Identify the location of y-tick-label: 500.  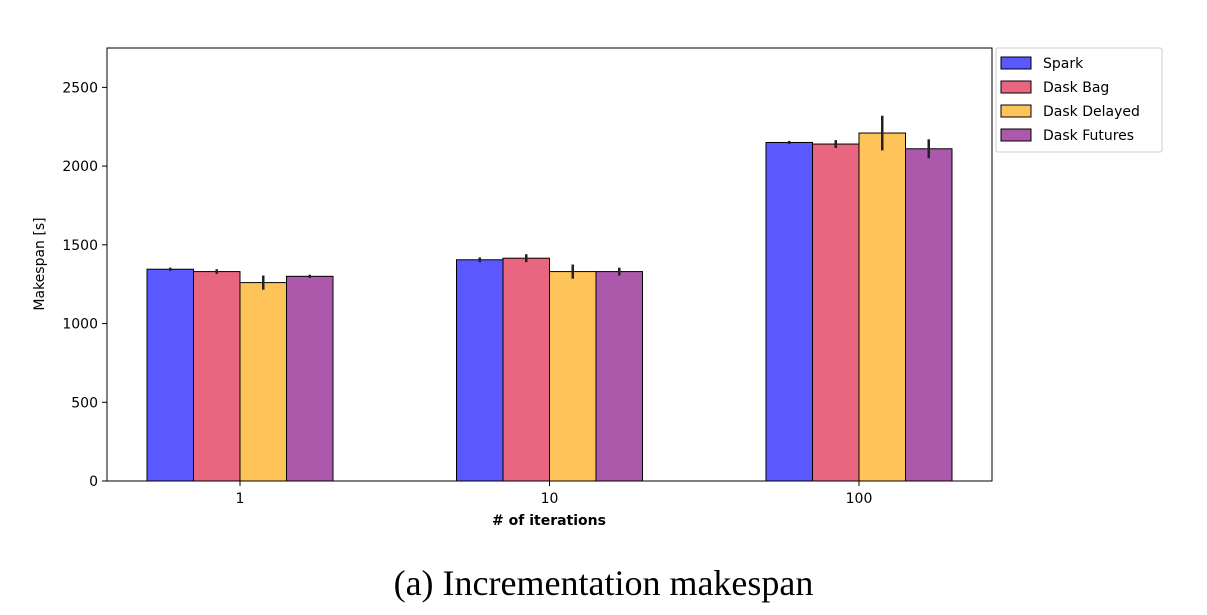
(84, 403).